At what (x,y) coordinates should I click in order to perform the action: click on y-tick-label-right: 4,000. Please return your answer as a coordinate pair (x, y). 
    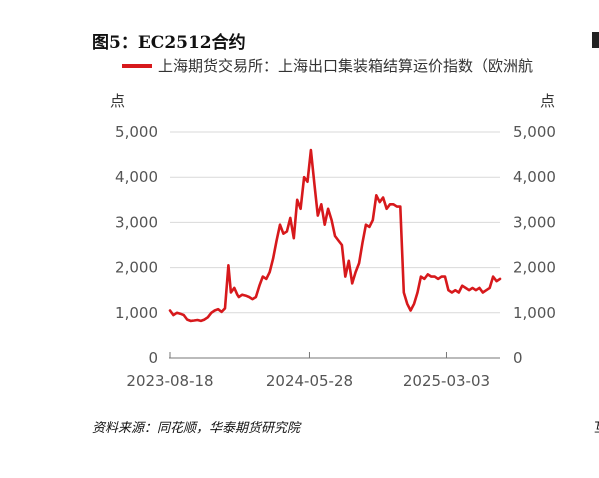
    Looking at the image, I should click on (534, 177).